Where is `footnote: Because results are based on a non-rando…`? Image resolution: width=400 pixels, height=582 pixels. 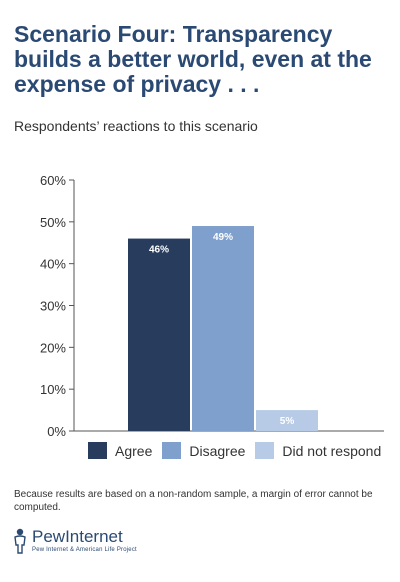
footnote: Because results are based on a non-rando… is located at coordinates (193, 501).